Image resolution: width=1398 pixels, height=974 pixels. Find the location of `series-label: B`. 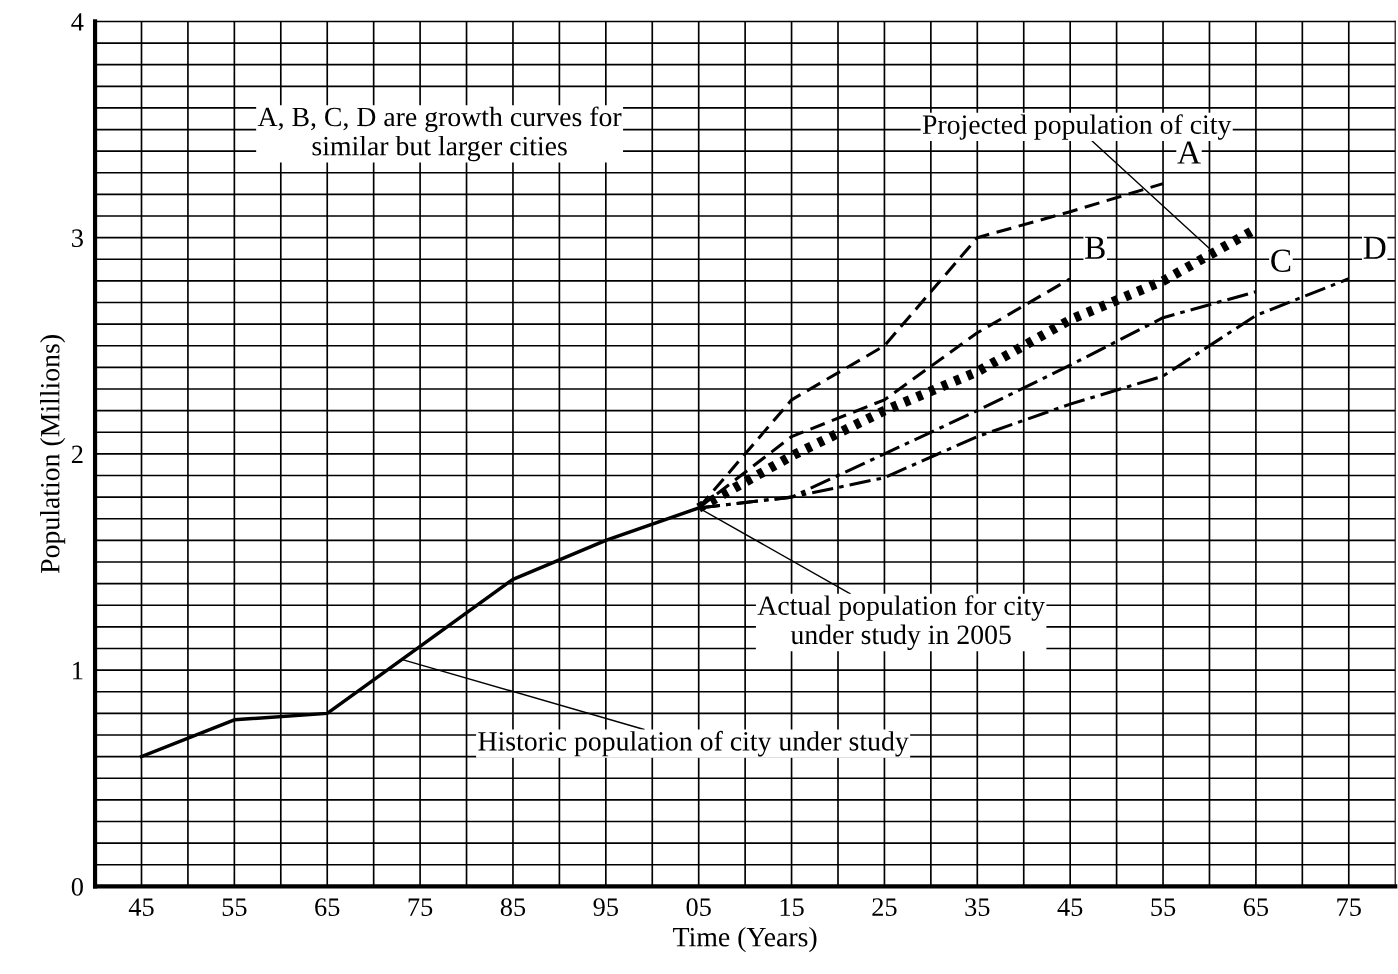

series-label: B is located at coordinates (1095, 247).